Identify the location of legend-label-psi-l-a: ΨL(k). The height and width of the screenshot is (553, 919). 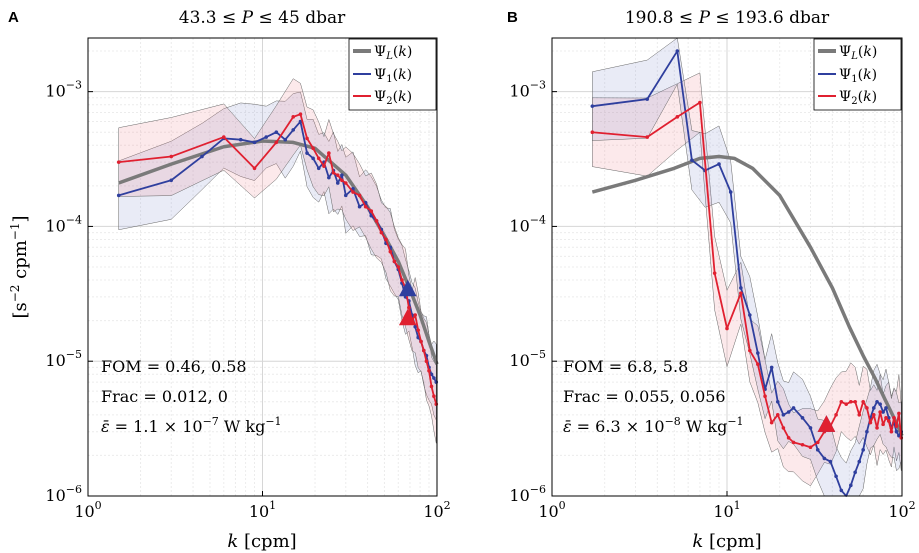
(393, 53).